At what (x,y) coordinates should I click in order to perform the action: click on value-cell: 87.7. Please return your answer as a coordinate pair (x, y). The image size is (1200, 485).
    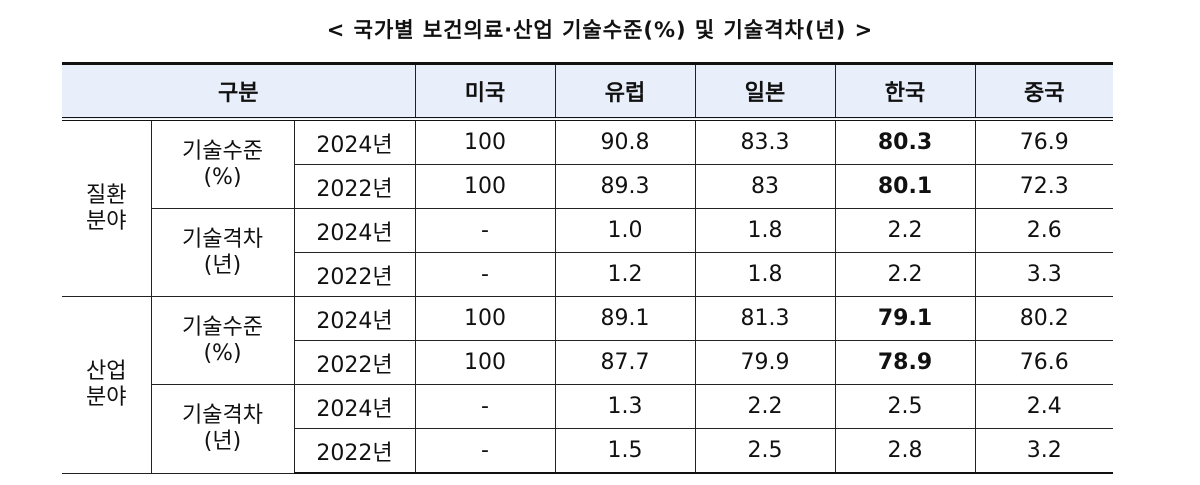
    Looking at the image, I should click on (625, 362).